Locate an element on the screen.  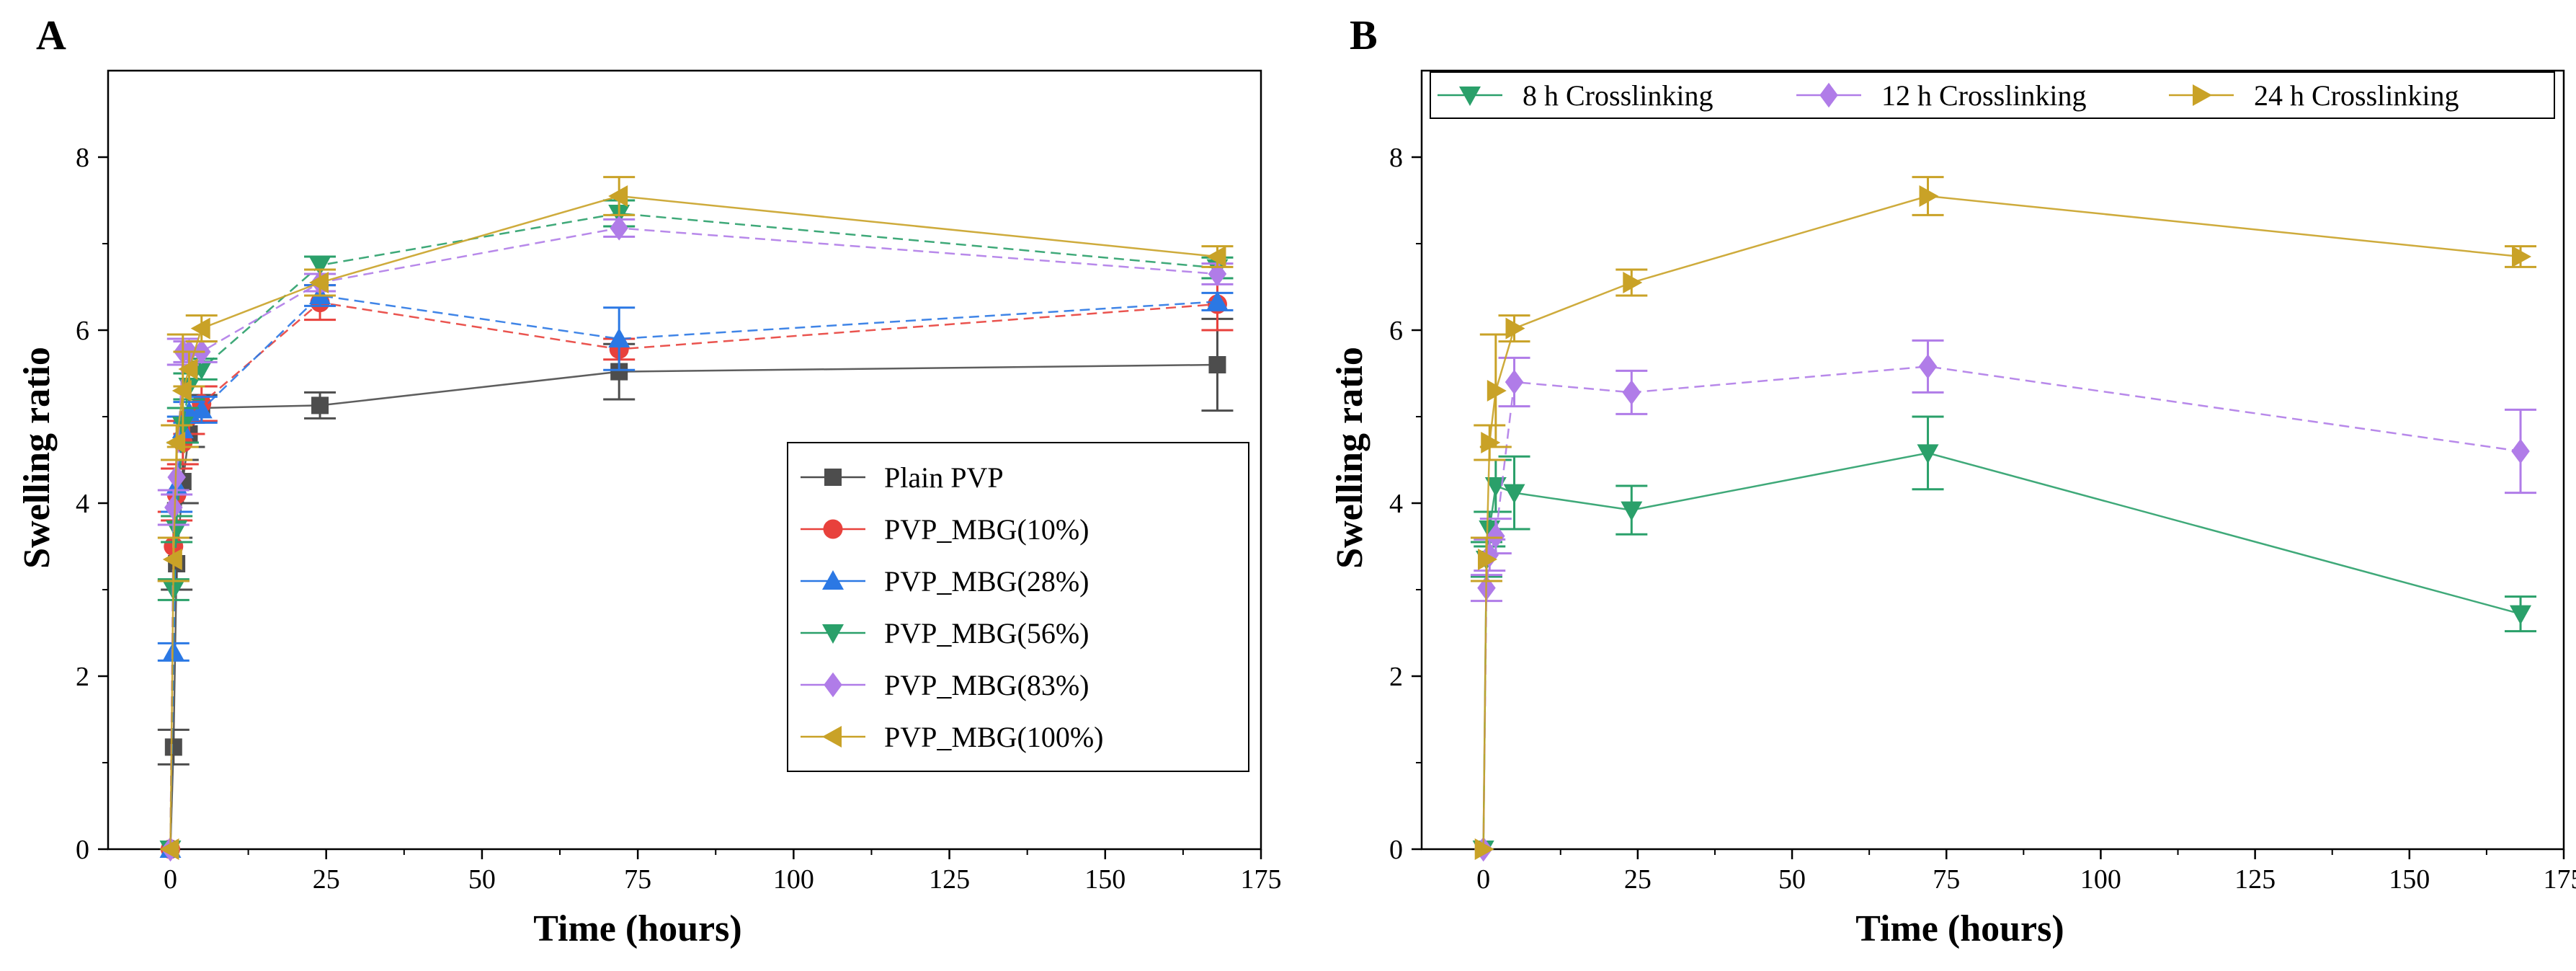
y-axis-title-b: Swelling ratio is located at coordinates (1350, 458).